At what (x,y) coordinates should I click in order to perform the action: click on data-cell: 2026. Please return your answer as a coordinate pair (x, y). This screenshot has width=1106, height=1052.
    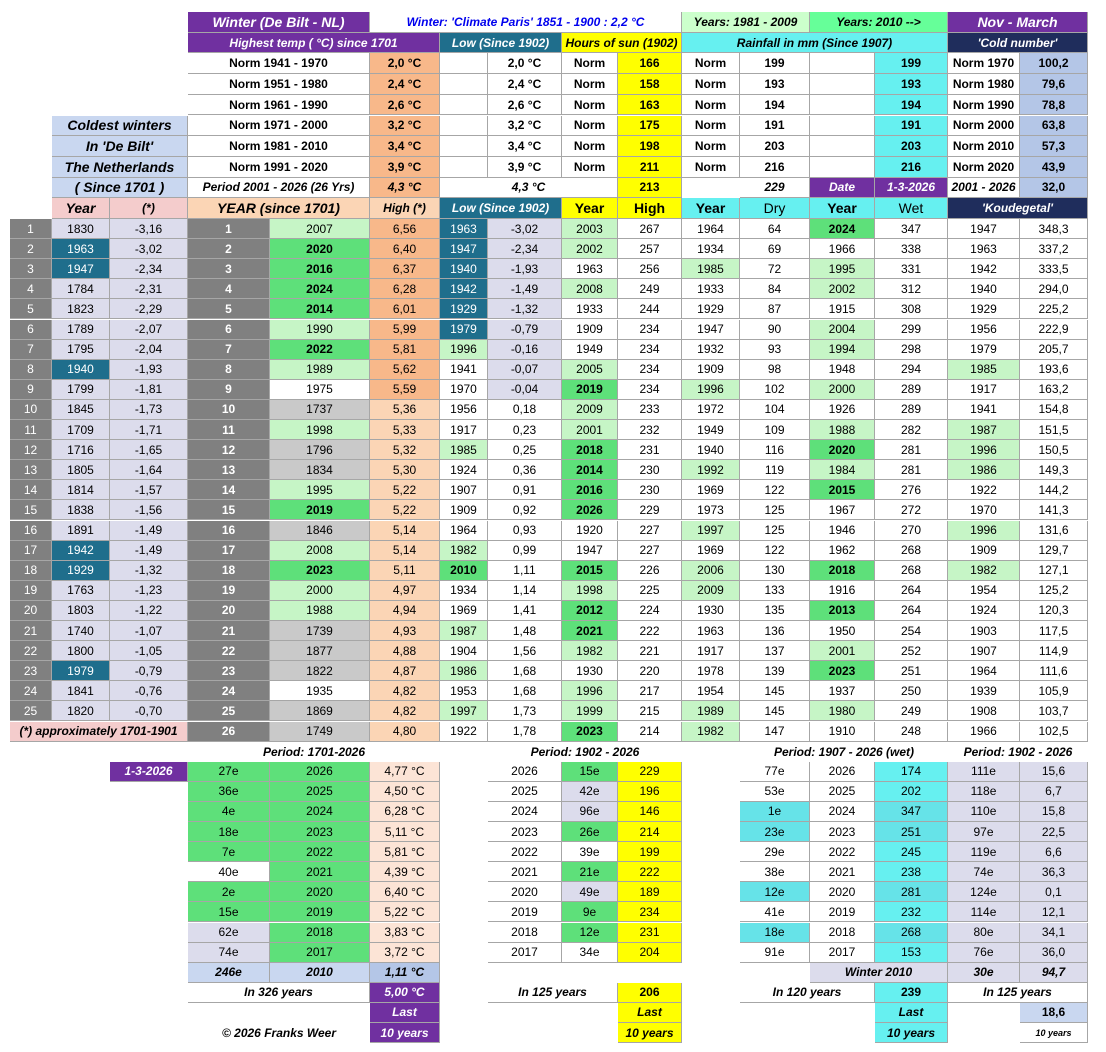
    Looking at the image, I should click on (590, 510).